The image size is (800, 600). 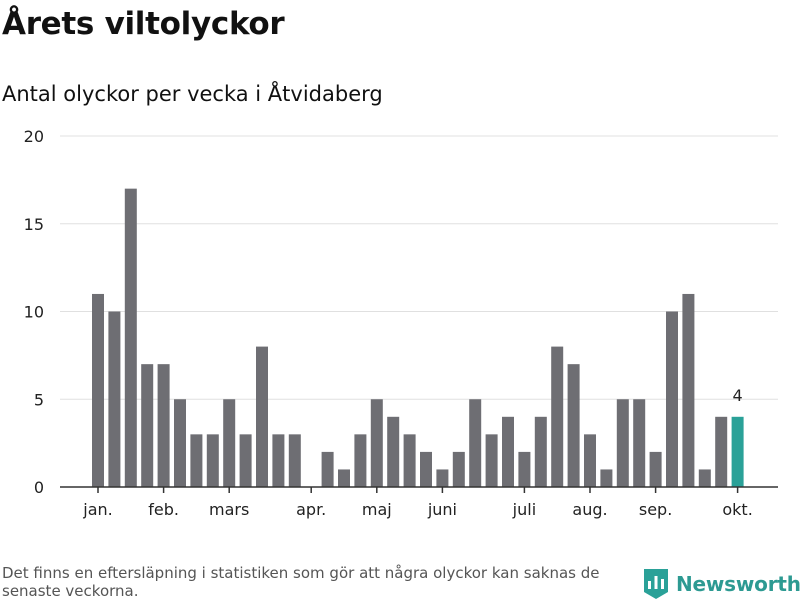 I want to click on x-tick-label: feb., so click(x=163, y=509).